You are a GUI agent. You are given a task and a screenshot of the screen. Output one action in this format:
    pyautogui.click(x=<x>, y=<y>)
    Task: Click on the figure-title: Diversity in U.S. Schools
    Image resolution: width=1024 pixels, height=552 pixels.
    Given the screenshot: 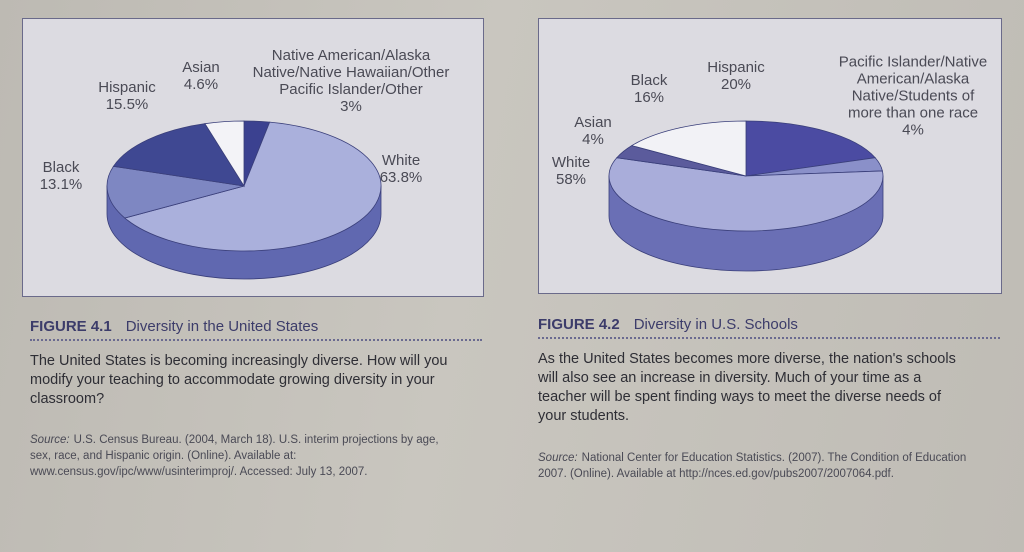 What is the action you would take?
    pyautogui.click(x=715, y=324)
    